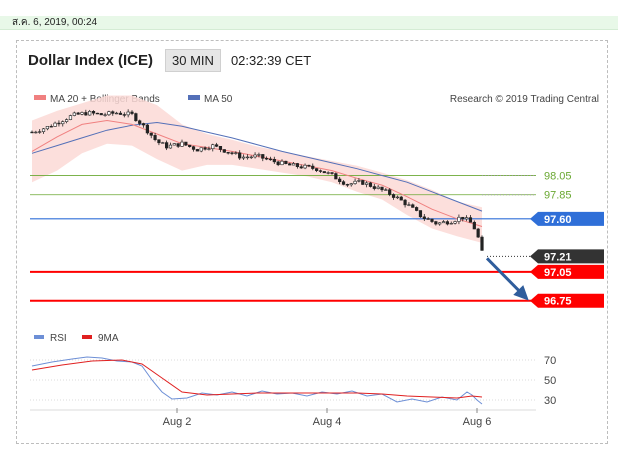  What do you see at coordinates (39, 337) in the screenshot?
I see `rsi-legend-swatch` at bounding box center [39, 337].